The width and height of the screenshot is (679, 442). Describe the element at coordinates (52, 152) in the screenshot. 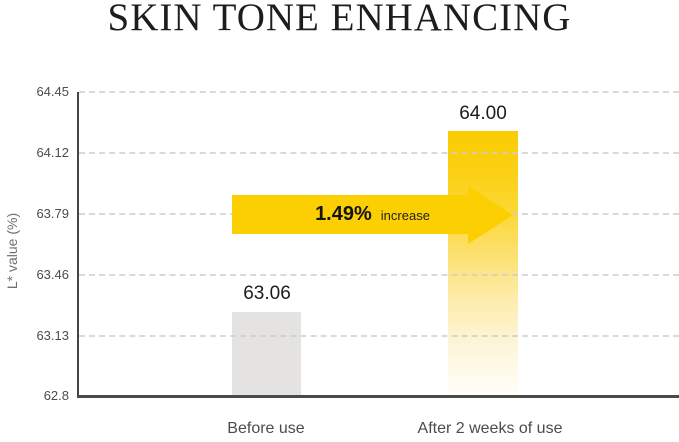

I see `y-tick-label: 64.12` at that location.